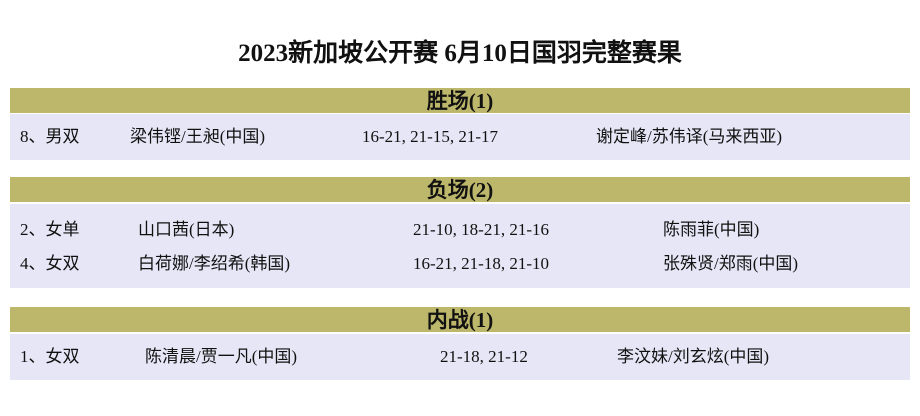  Describe the element at coordinates (460, 100) in the screenshot. I see `section-header-wins: 胜场(1)` at that location.